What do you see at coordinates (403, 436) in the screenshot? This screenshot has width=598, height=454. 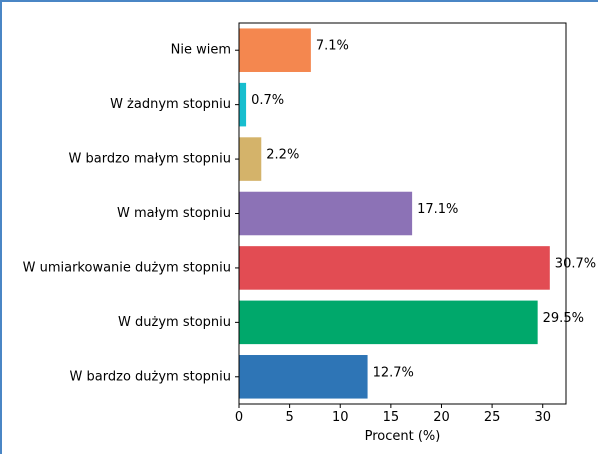 I see `x-axis-label: Procent (%)` at bounding box center [403, 436].